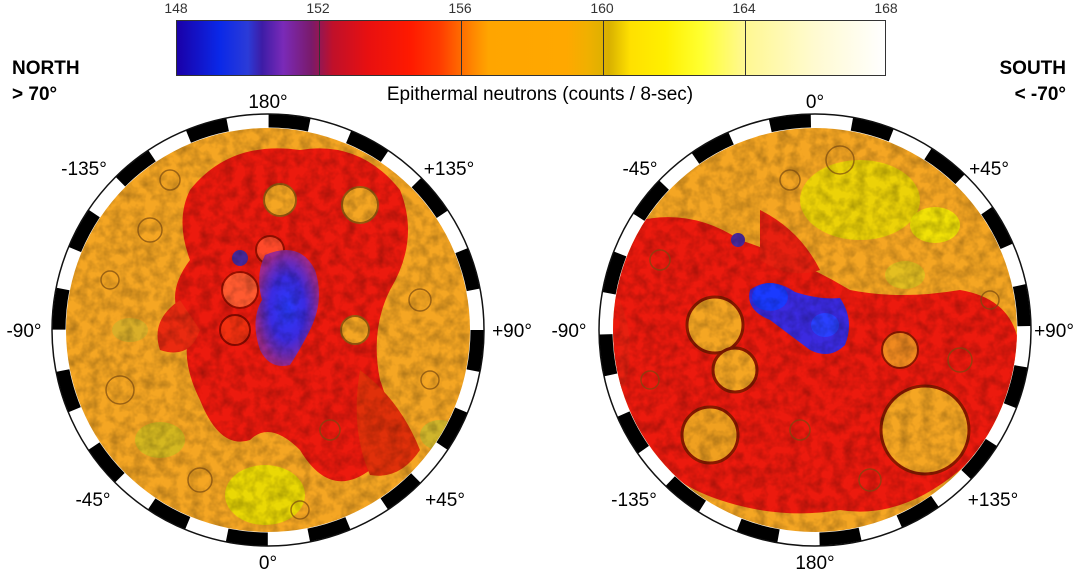 Image resolution: width=1080 pixels, height=576 pixels. Describe the element at coordinates (445, 500) in the screenshot. I see `north-label-plus45: +45°` at that location.